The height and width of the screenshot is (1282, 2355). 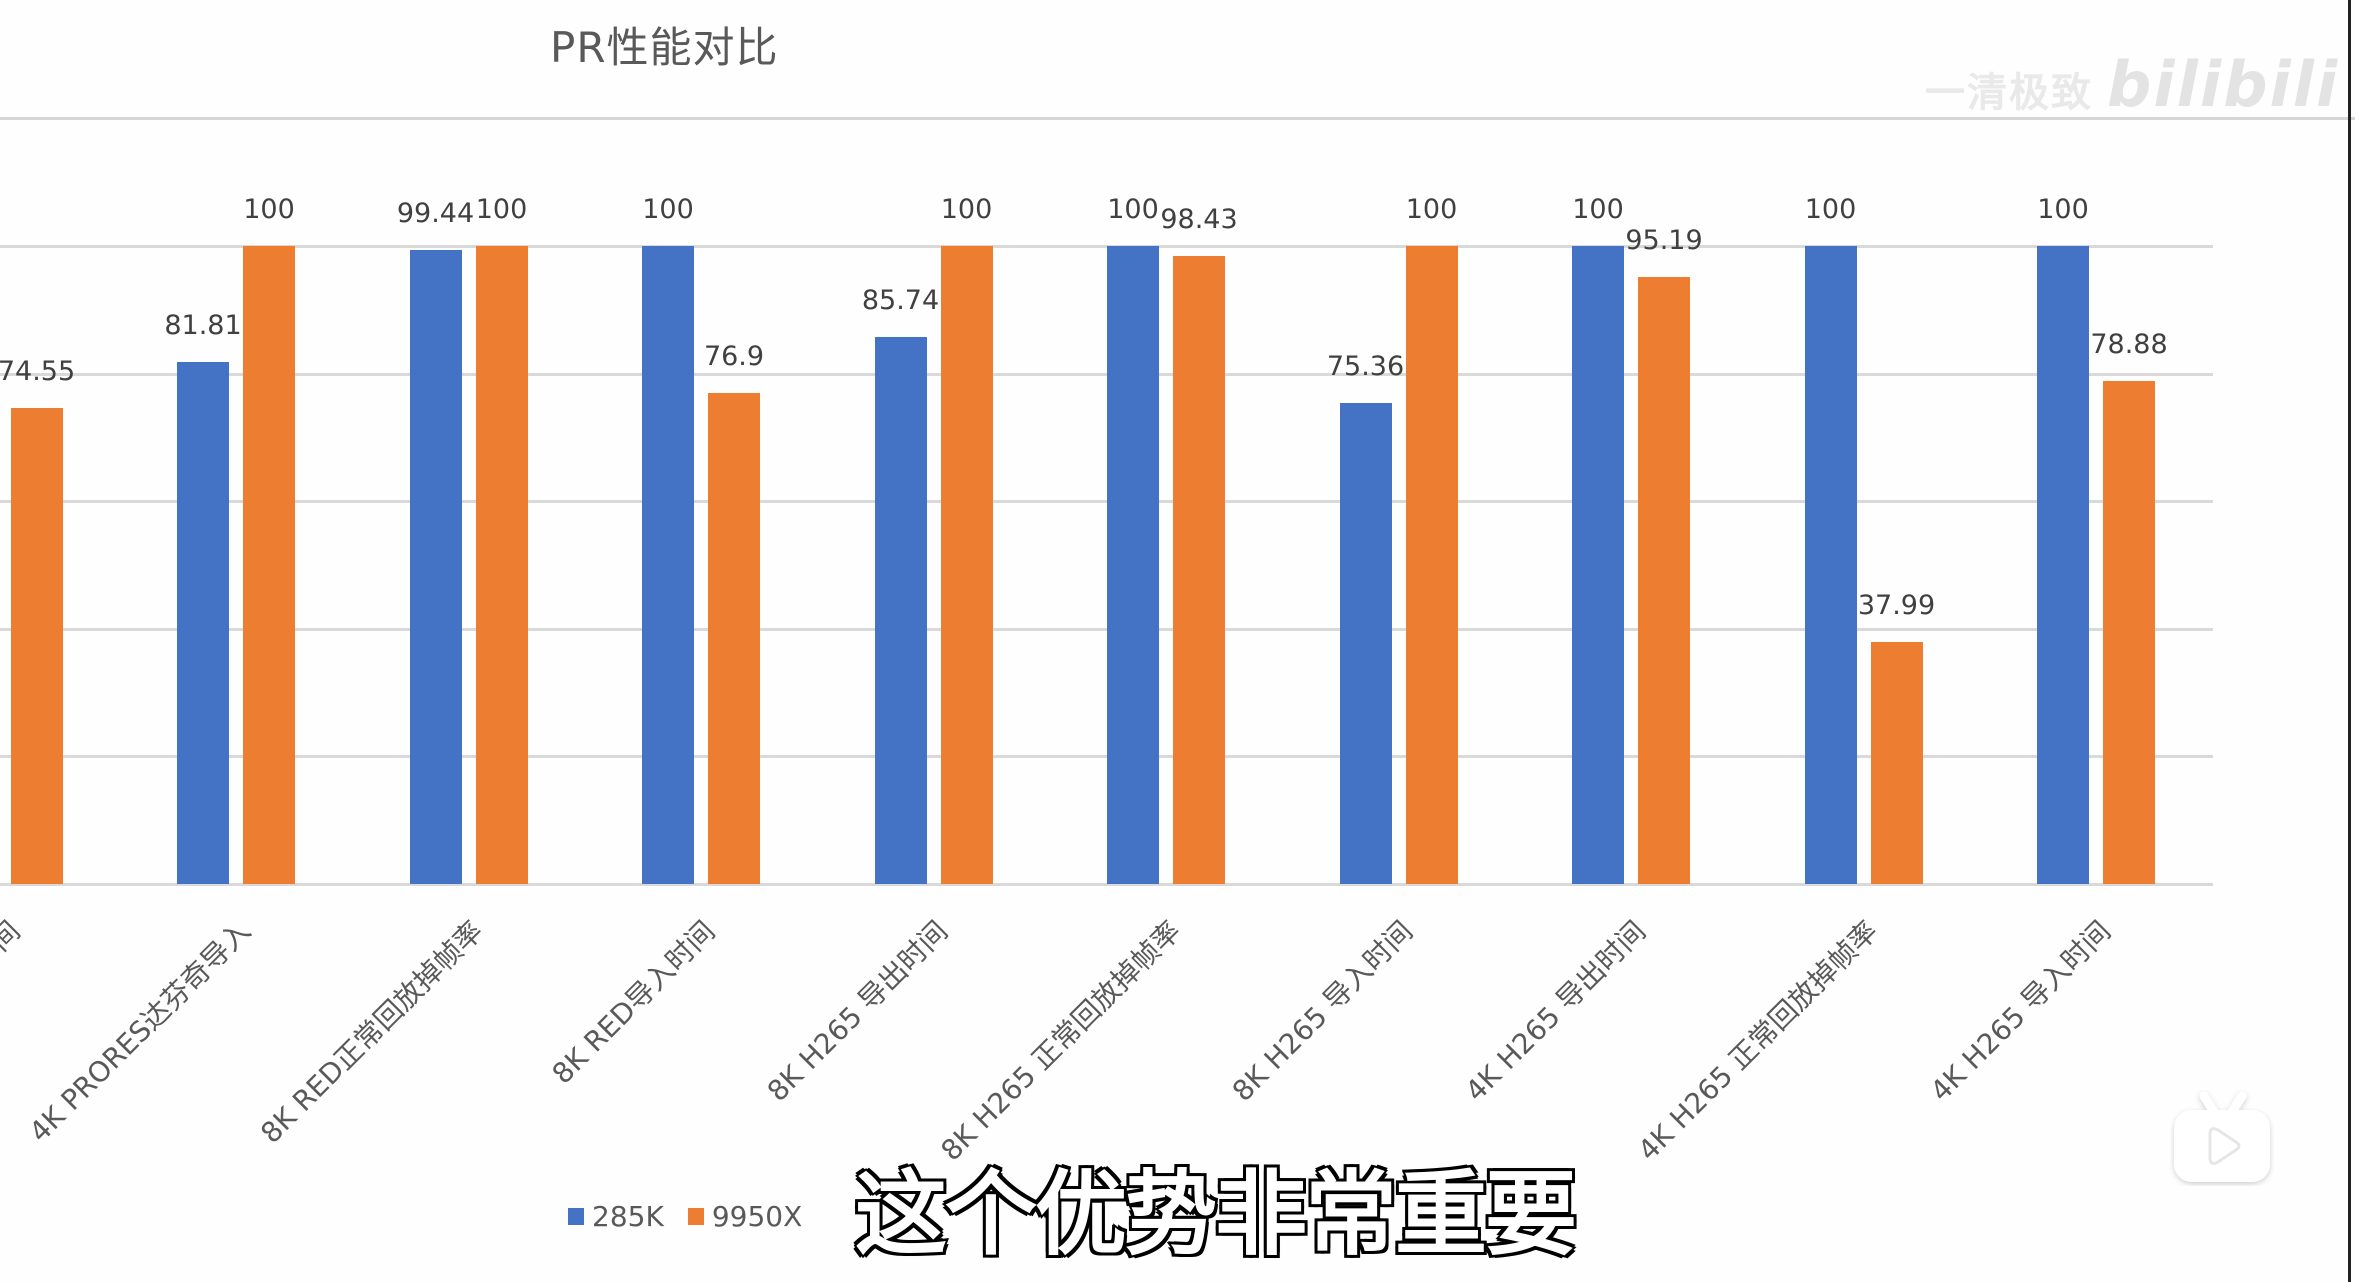 What do you see at coordinates (633, 1002) in the screenshot?
I see `category-label: 8K RED导入时间` at bounding box center [633, 1002].